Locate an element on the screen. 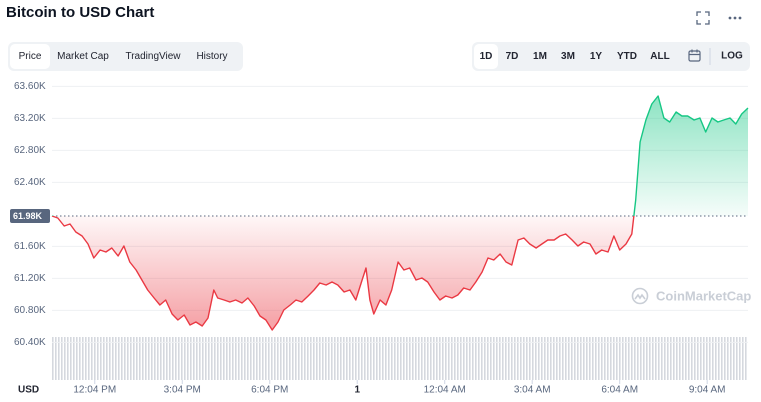 Image resolution: width=761 pixels, height=402 pixels. range-button: YTD is located at coordinates (627, 56).